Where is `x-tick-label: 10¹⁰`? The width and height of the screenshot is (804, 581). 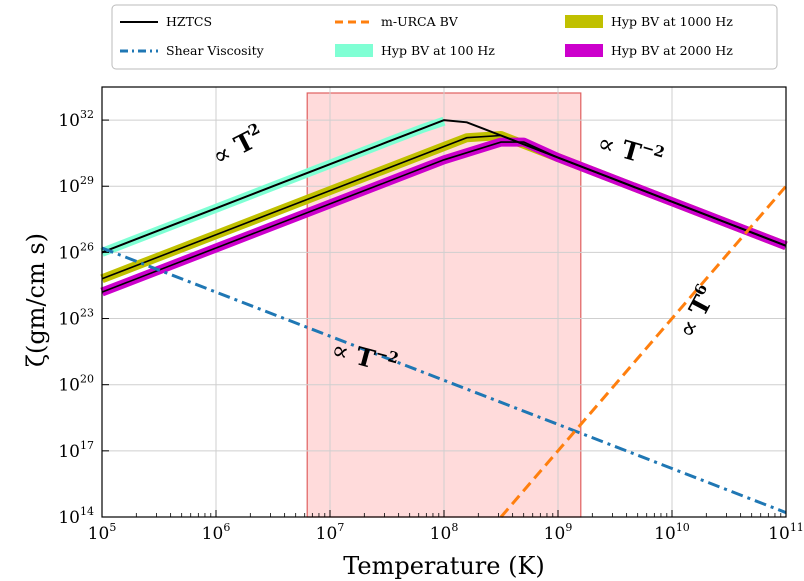
x-tick-label: 10¹⁰ is located at coordinates (672, 532).